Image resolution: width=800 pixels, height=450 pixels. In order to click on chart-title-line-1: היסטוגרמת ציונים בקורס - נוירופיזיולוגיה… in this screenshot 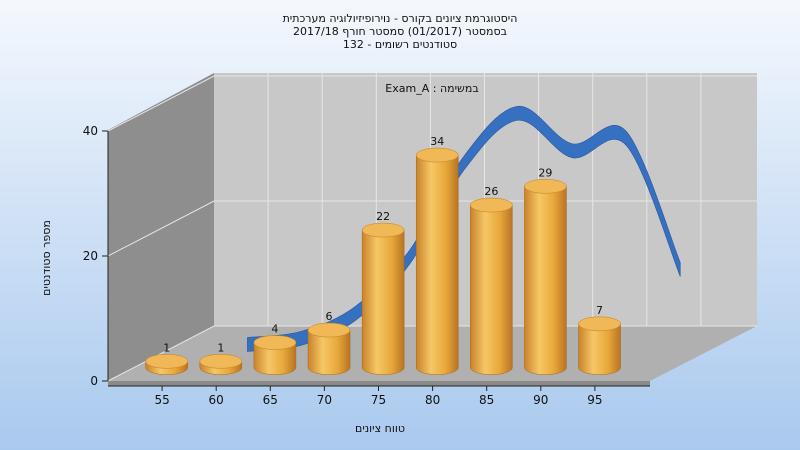, I will do `click(400, 18)`.